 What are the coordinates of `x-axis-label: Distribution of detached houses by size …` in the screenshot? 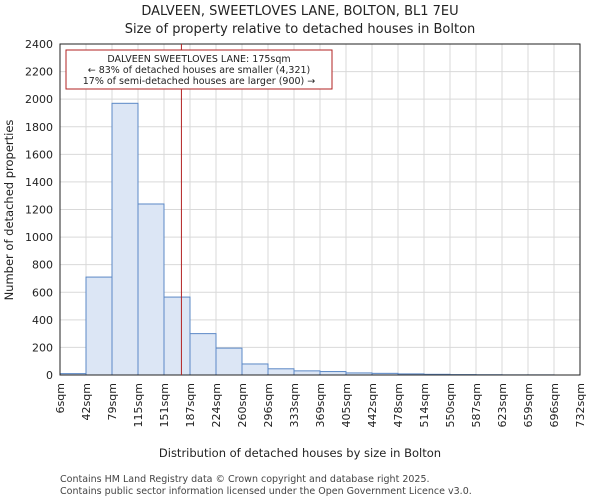 It's located at (300, 453).